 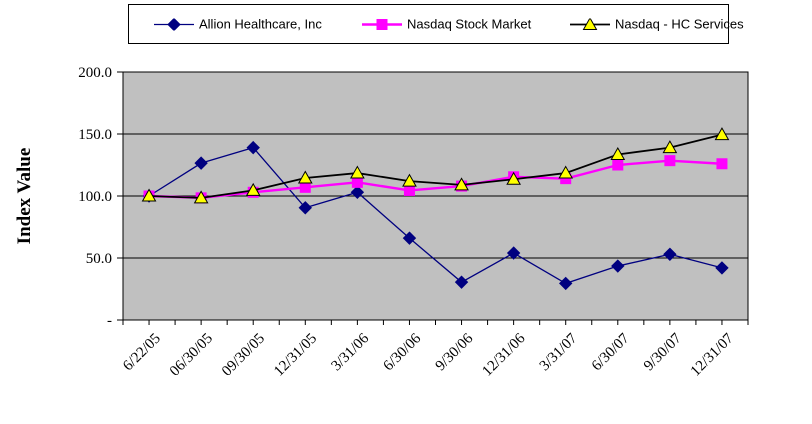 I want to click on y-tick-label: -, so click(x=109, y=321).